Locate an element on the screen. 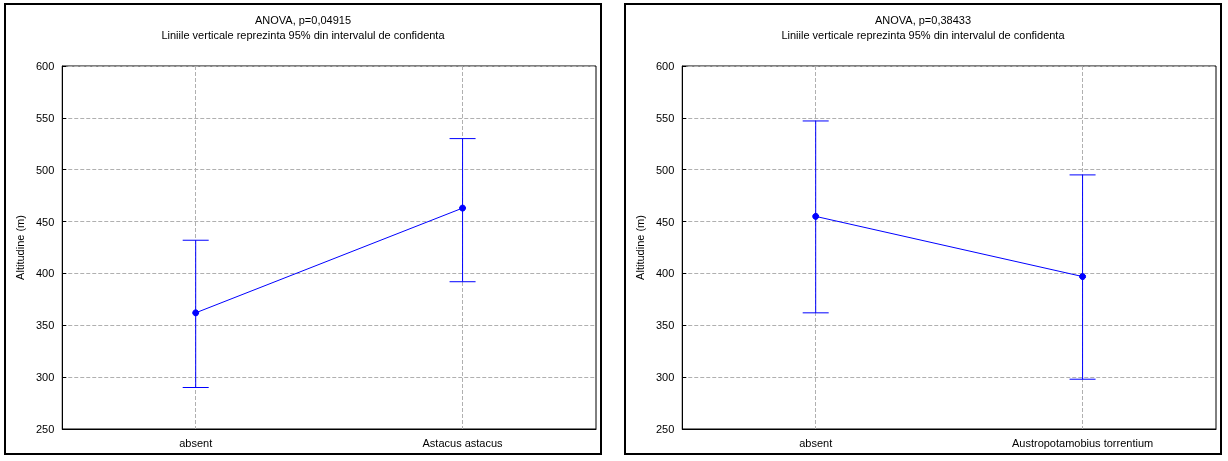 This screenshot has width=1228, height=461. x-tick-label: Austropotamobius torrentium is located at coordinates (1082, 442).